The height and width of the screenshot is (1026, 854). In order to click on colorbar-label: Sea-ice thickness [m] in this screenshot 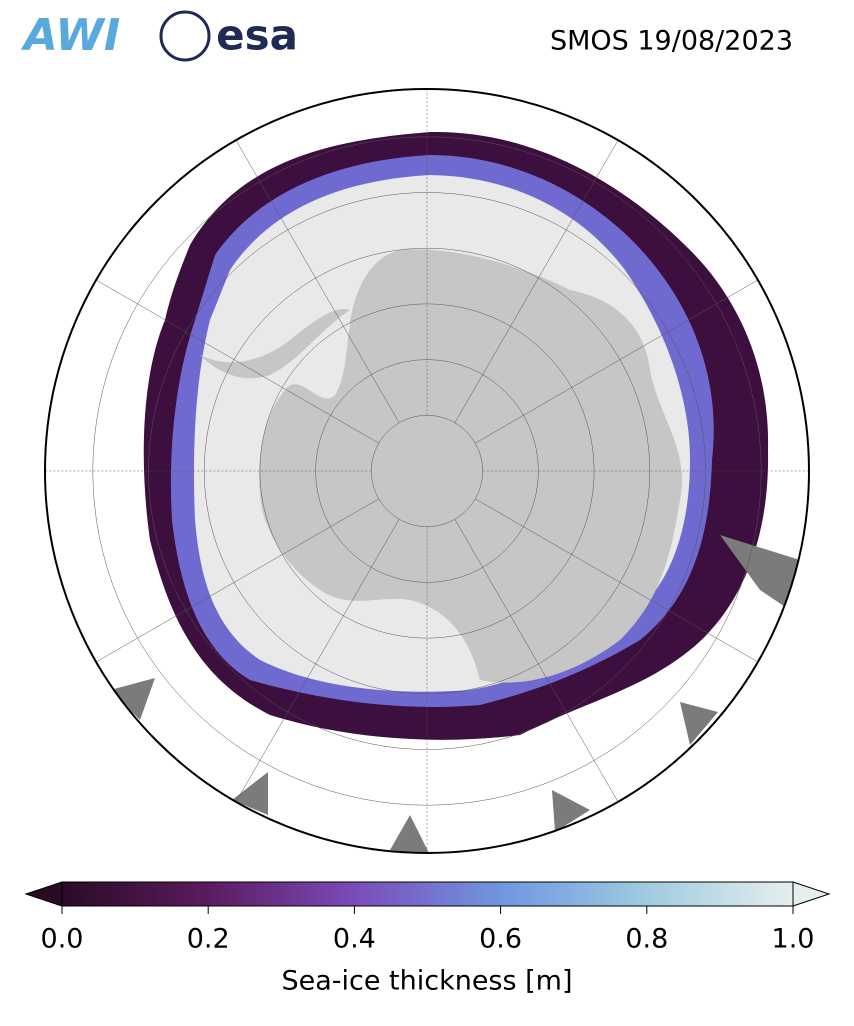, I will do `click(426, 981)`.